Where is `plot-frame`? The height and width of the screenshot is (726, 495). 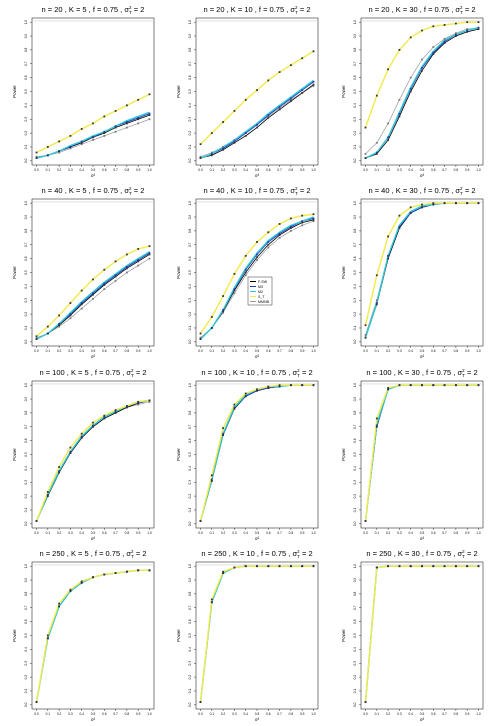 plot-frame is located at coordinates (257, 454).